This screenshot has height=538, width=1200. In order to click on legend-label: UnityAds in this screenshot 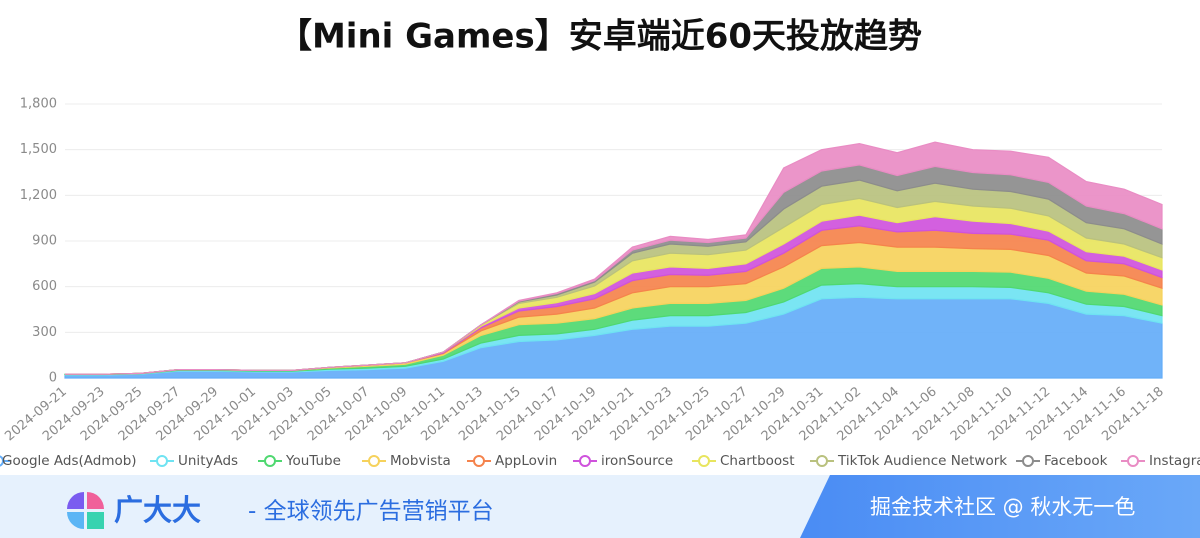, I will do `click(208, 461)`.